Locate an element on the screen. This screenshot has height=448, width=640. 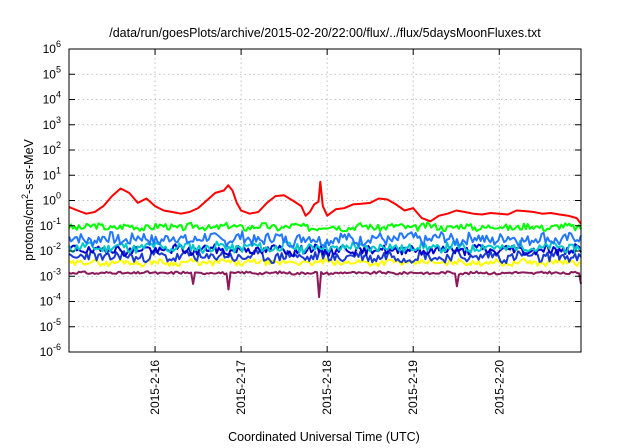
y-tick-label: 10⁻³ is located at coordinates (50, 274).